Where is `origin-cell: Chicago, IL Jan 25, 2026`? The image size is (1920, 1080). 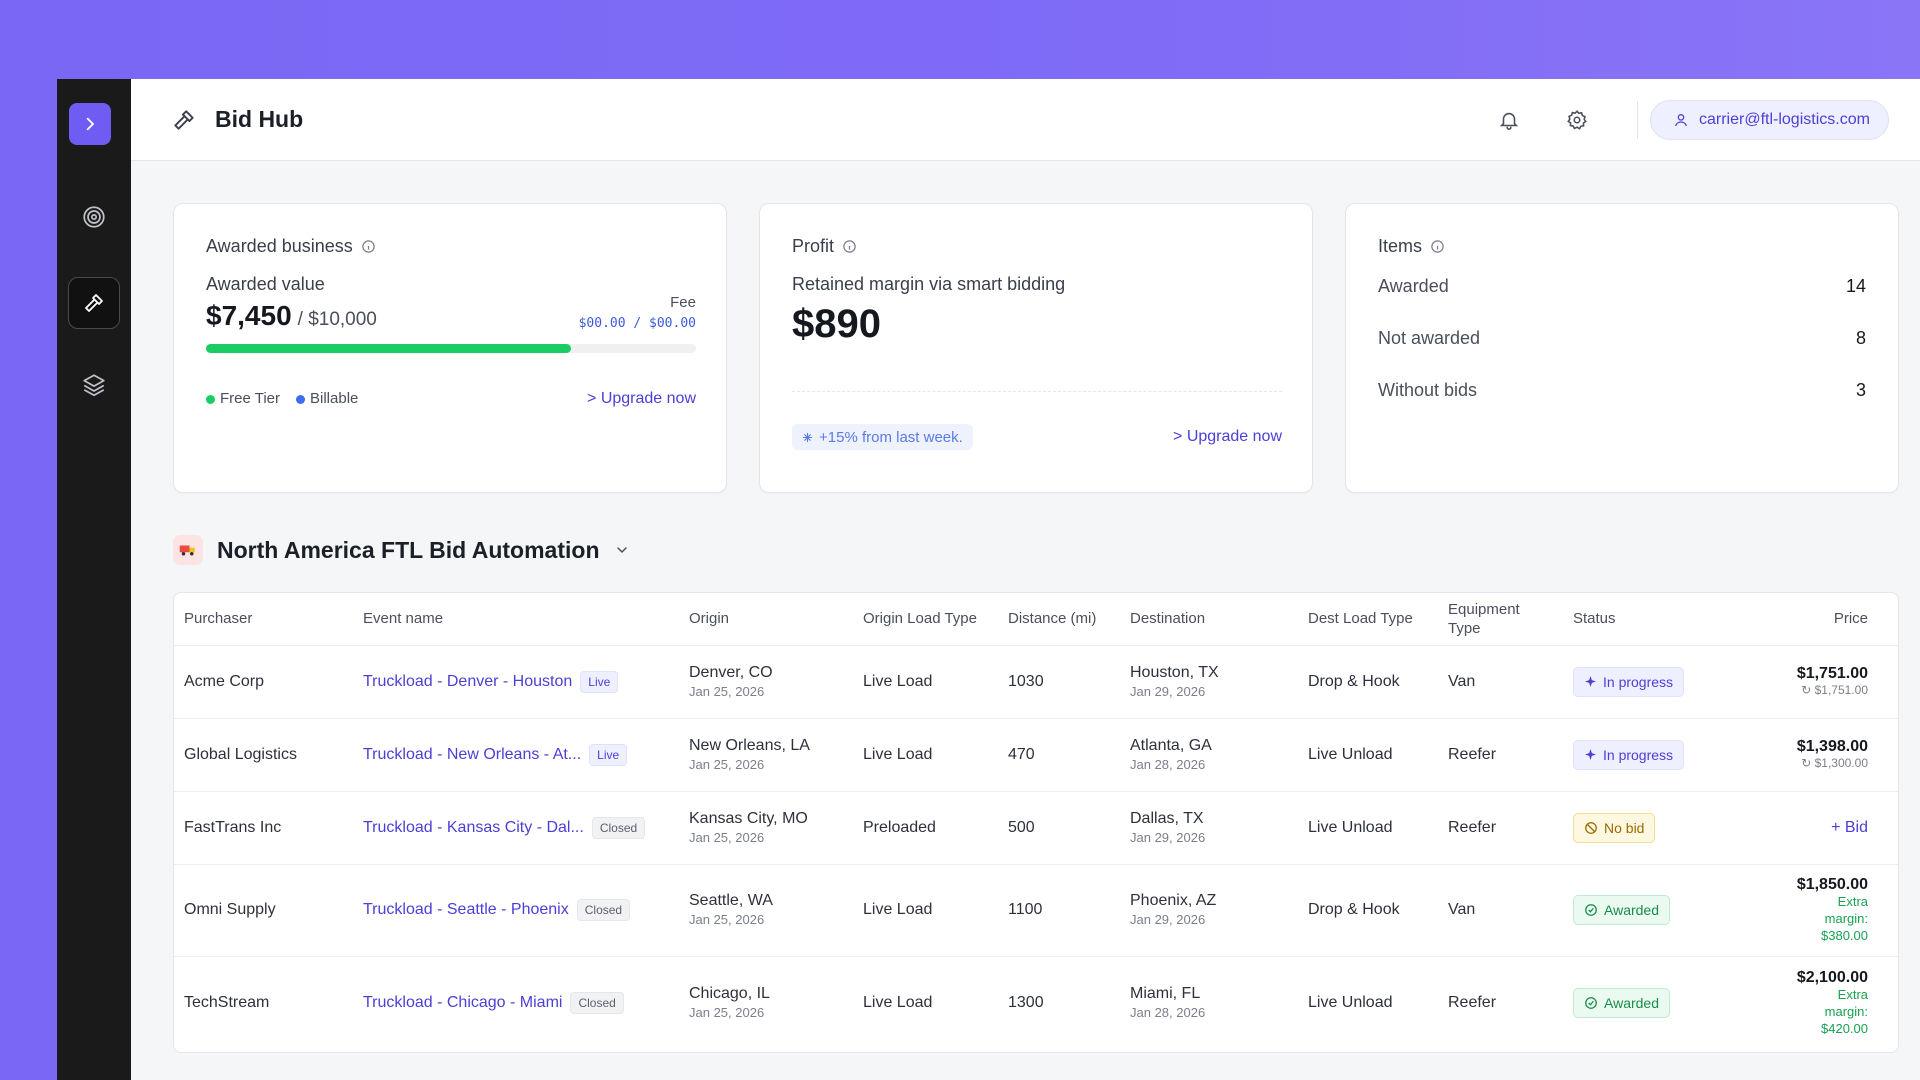
origin-cell: Chicago, IL Jan 25, 2026 is located at coordinates (766, 1003).